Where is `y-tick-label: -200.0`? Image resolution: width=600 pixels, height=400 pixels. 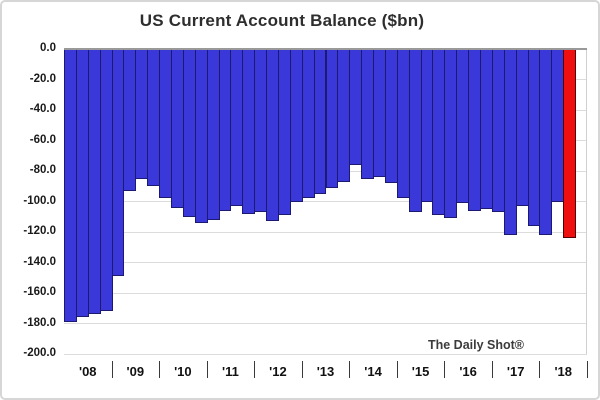 y-tick-label: -200.0 is located at coordinates (39, 353).